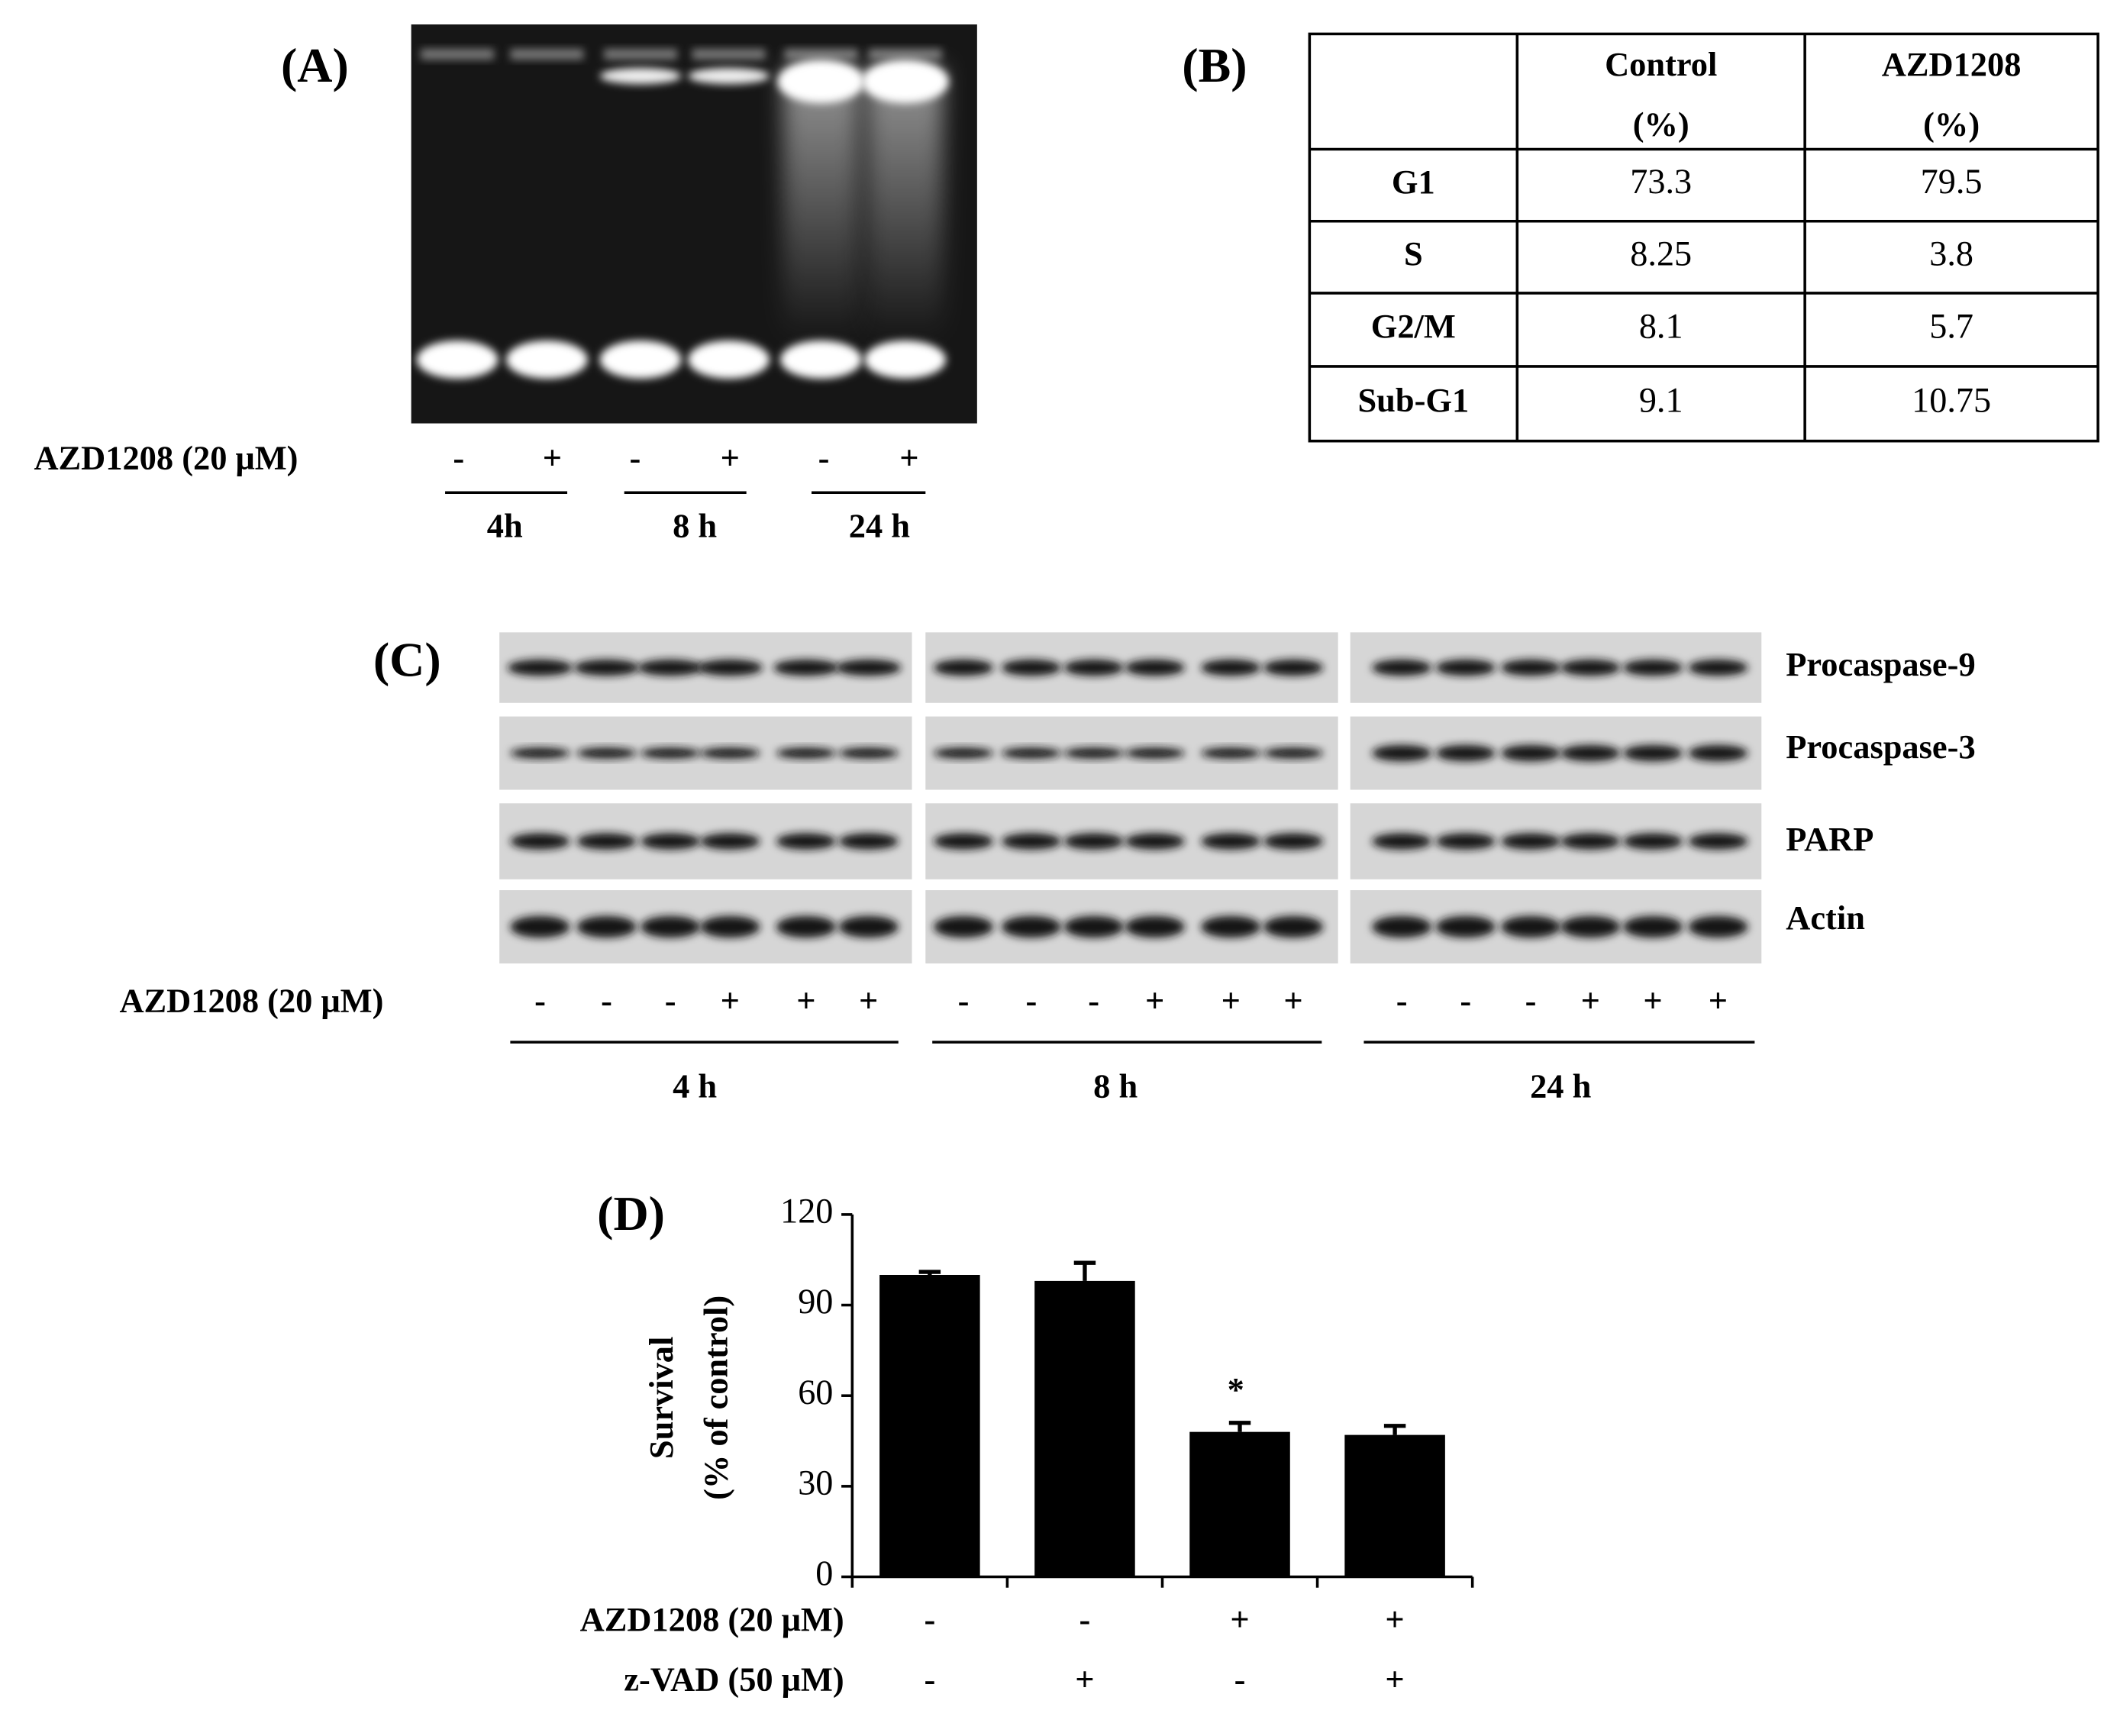 The width and height of the screenshot is (2117, 1736). What do you see at coordinates (1215, 65) in the screenshot?
I see `panel-label: (B)` at bounding box center [1215, 65].